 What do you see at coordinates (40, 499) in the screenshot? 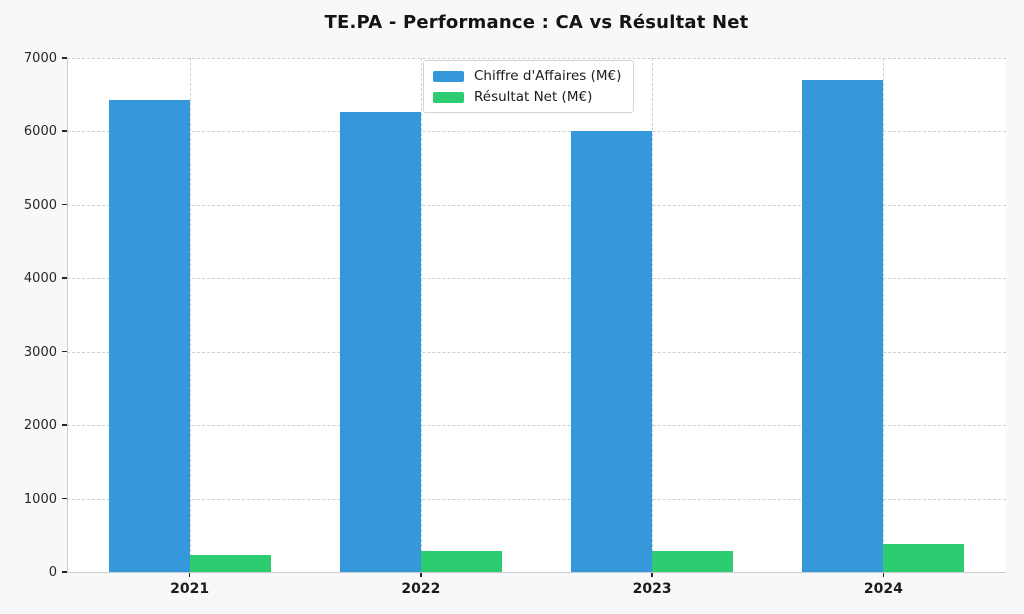
I see `y-tick-label: 1000` at bounding box center [40, 499].